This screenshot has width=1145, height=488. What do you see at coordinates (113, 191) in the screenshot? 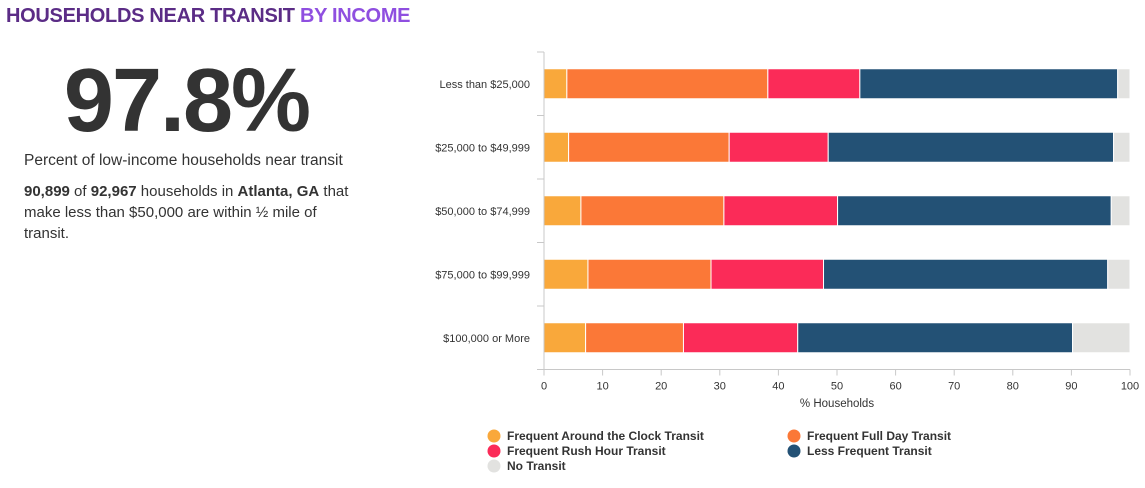
I see `total-count: 92,967` at bounding box center [113, 191].